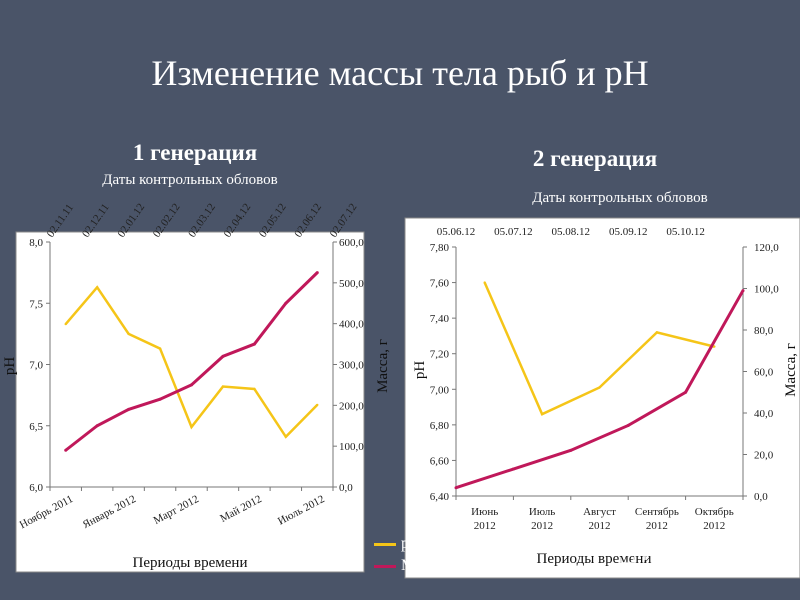 This screenshot has width=800, height=600. I want to click on chart2-left-tick-label: 7,80, so click(440, 248).